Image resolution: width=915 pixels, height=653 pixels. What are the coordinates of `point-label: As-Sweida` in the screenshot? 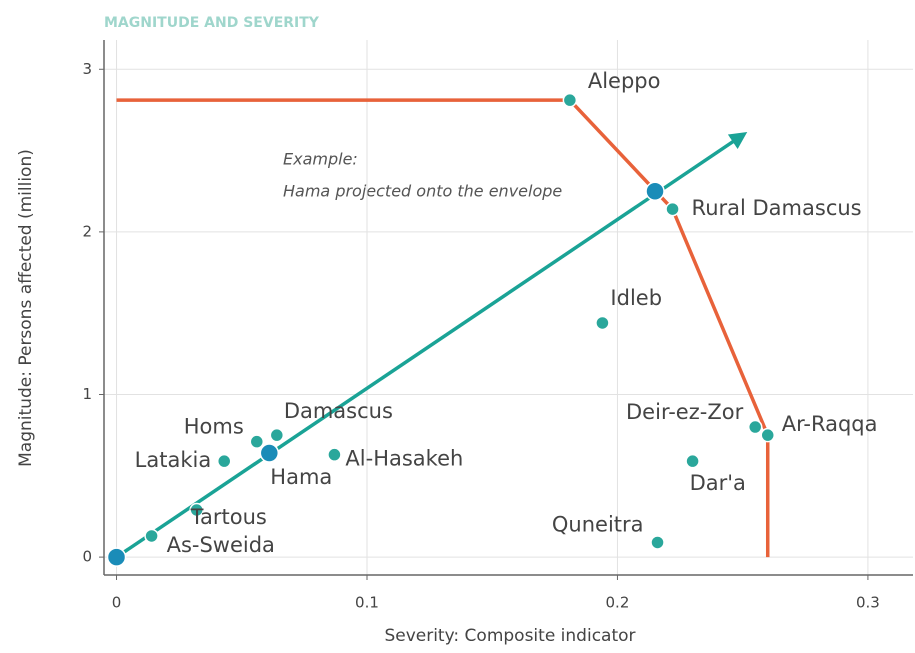 It's located at (221, 545).